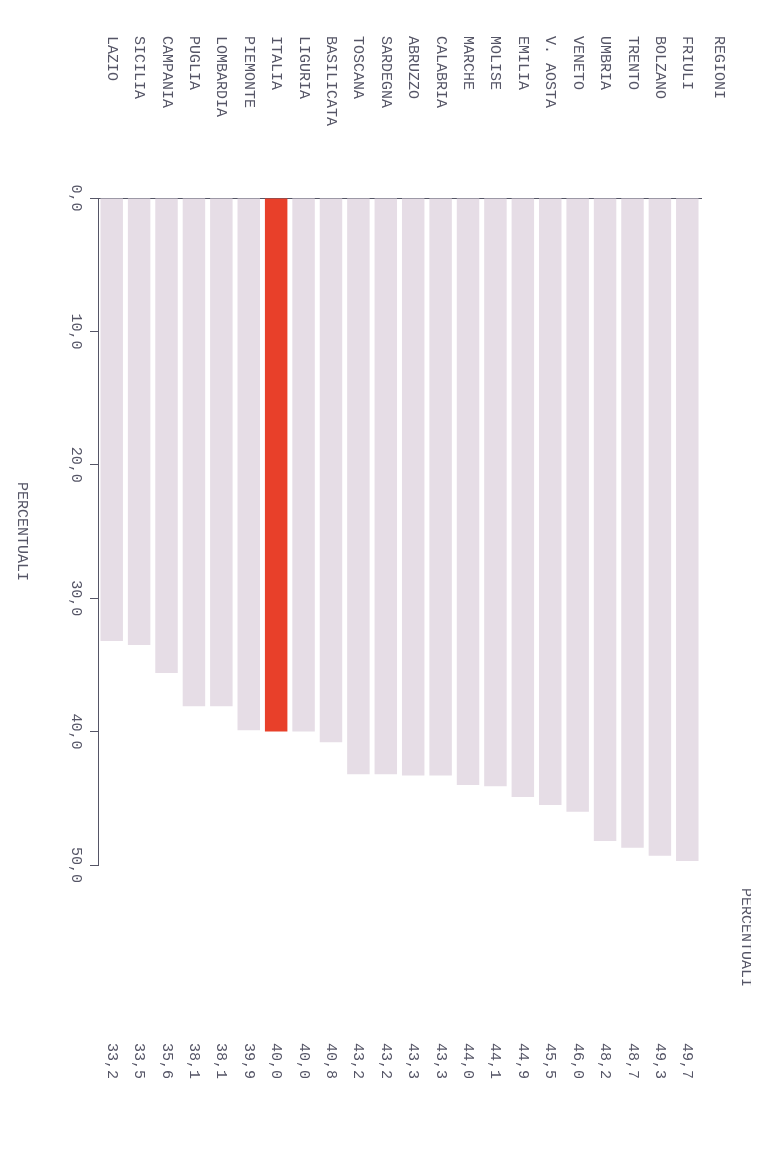  What do you see at coordinates (22, 531) in the screenshot?
I see `y-axis-title: PERCENTUALI` at bounding box center [22, 531].